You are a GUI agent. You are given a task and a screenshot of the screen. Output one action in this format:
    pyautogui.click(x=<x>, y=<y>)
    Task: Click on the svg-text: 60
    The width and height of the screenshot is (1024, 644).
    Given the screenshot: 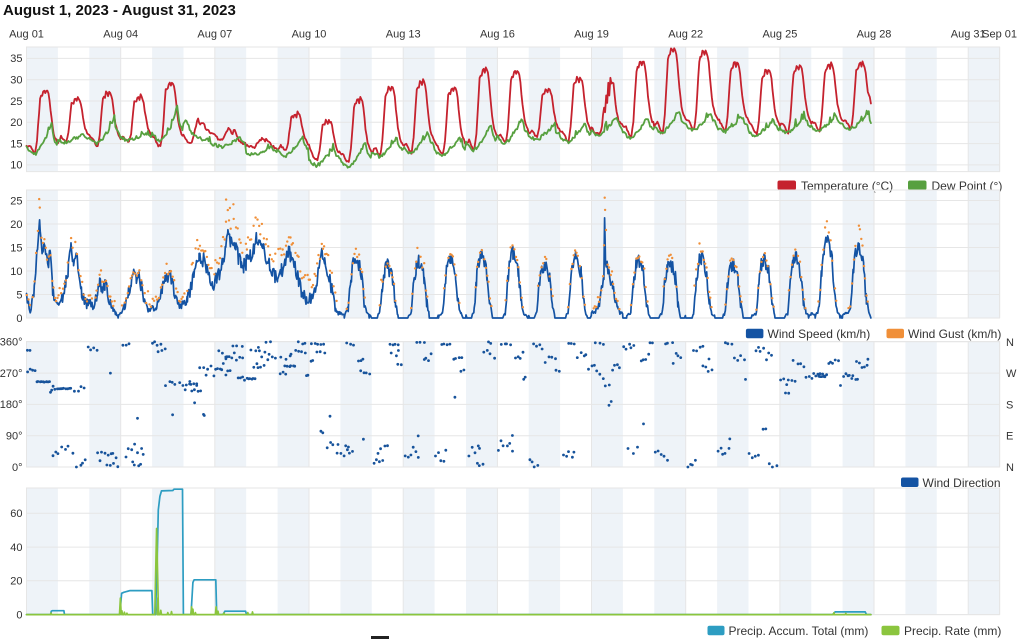 What is the action you would take?
    pyautogui.click(x=16, y=514)
    